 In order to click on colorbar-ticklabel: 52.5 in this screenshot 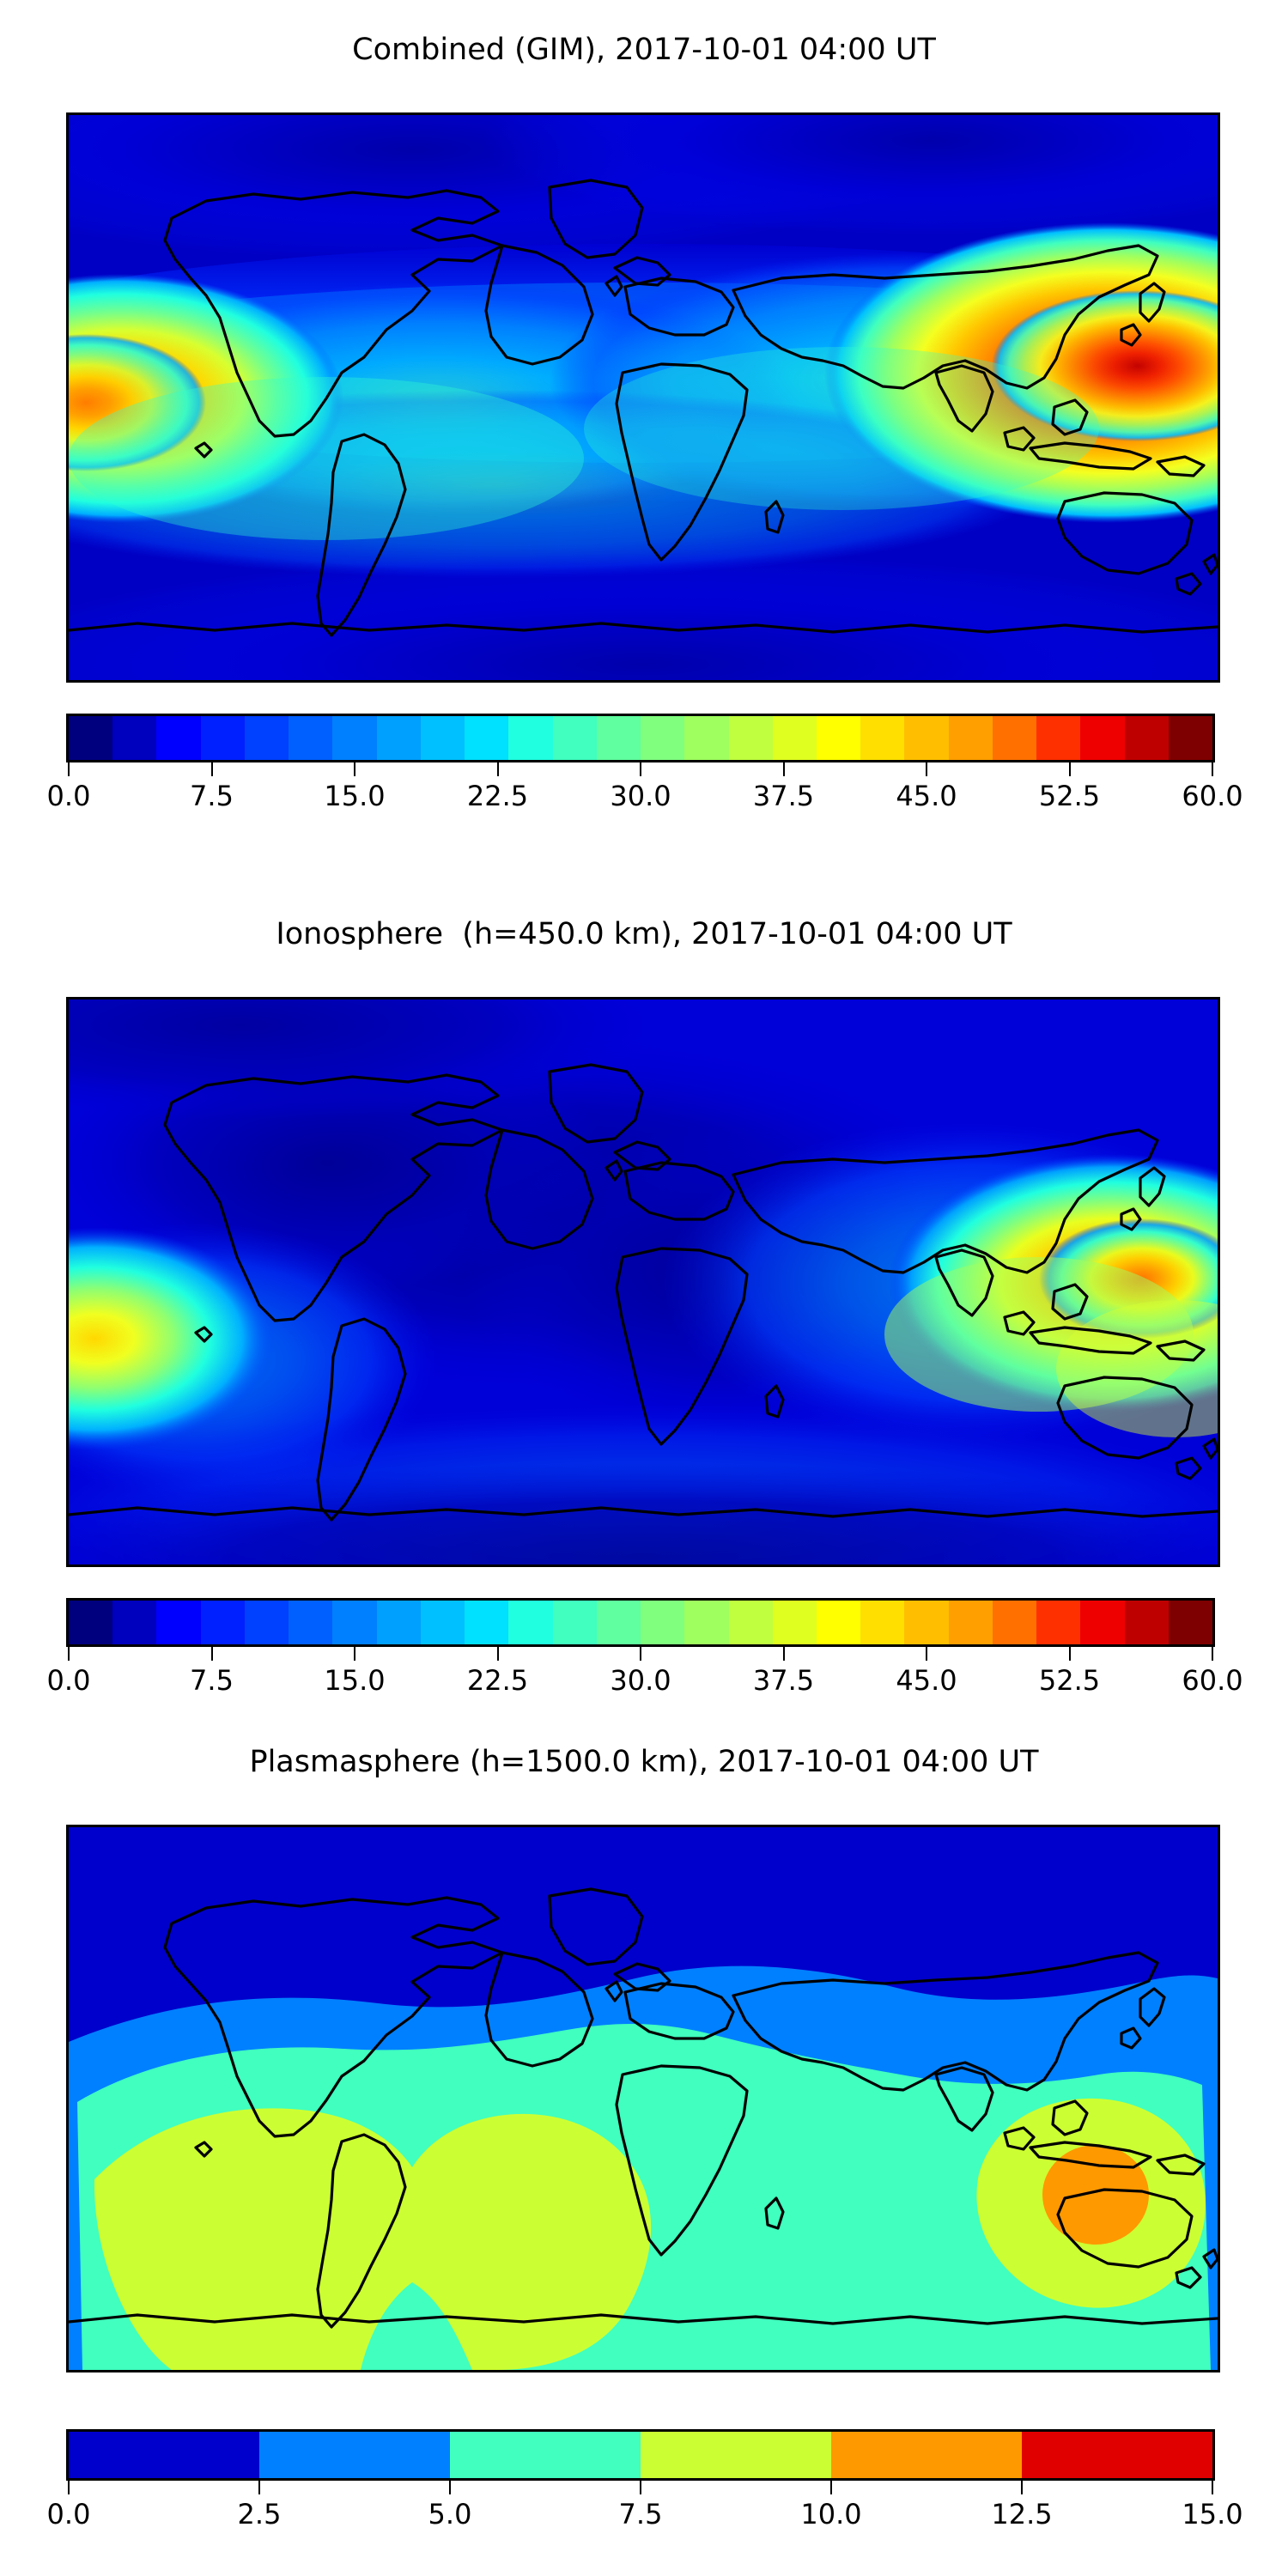, I will do `click(1069, 1681)`.